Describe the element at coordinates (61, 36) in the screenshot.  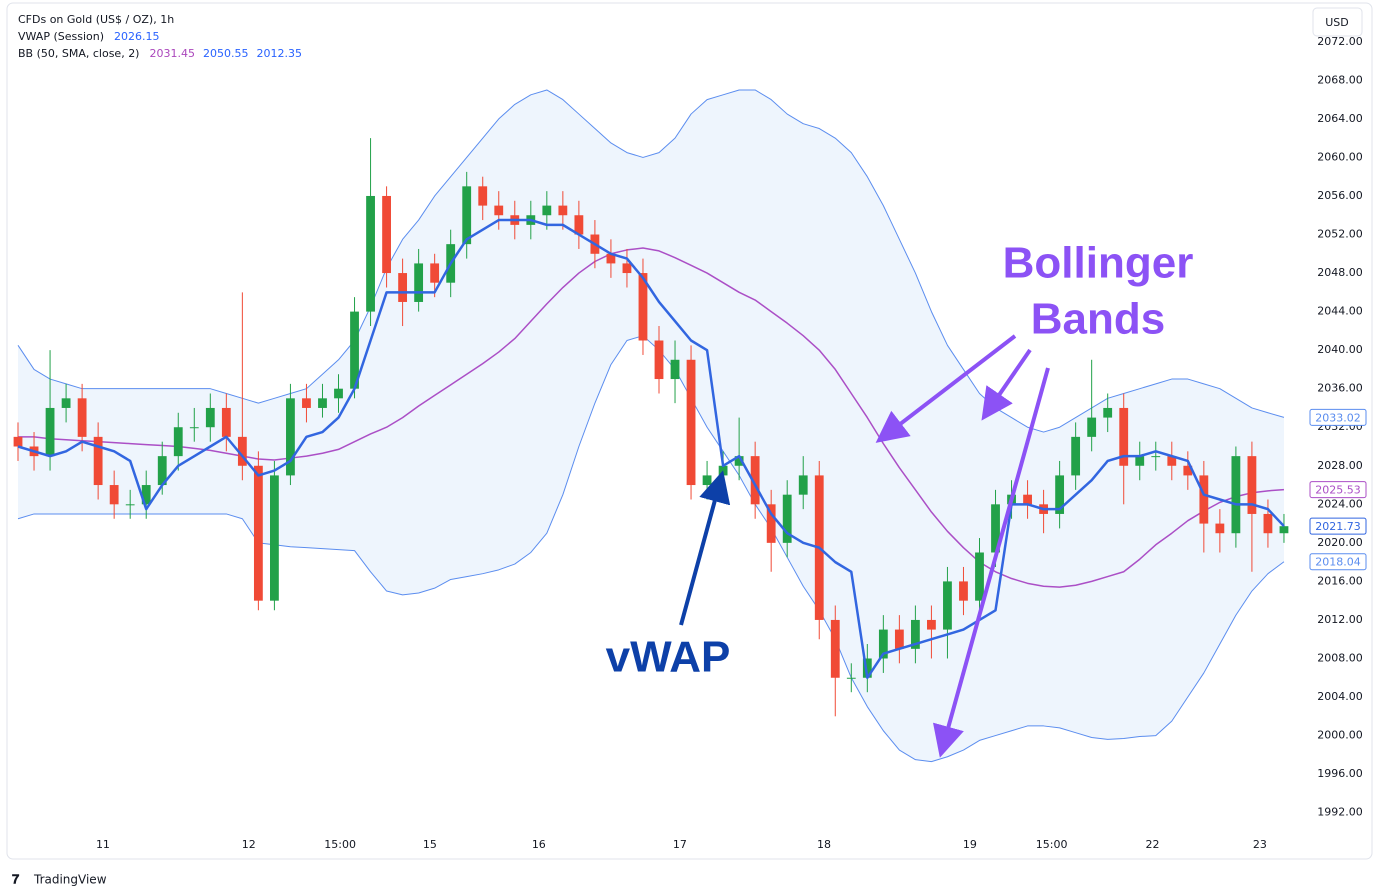
I see `legend-name: VWAP (Session)` at that location.